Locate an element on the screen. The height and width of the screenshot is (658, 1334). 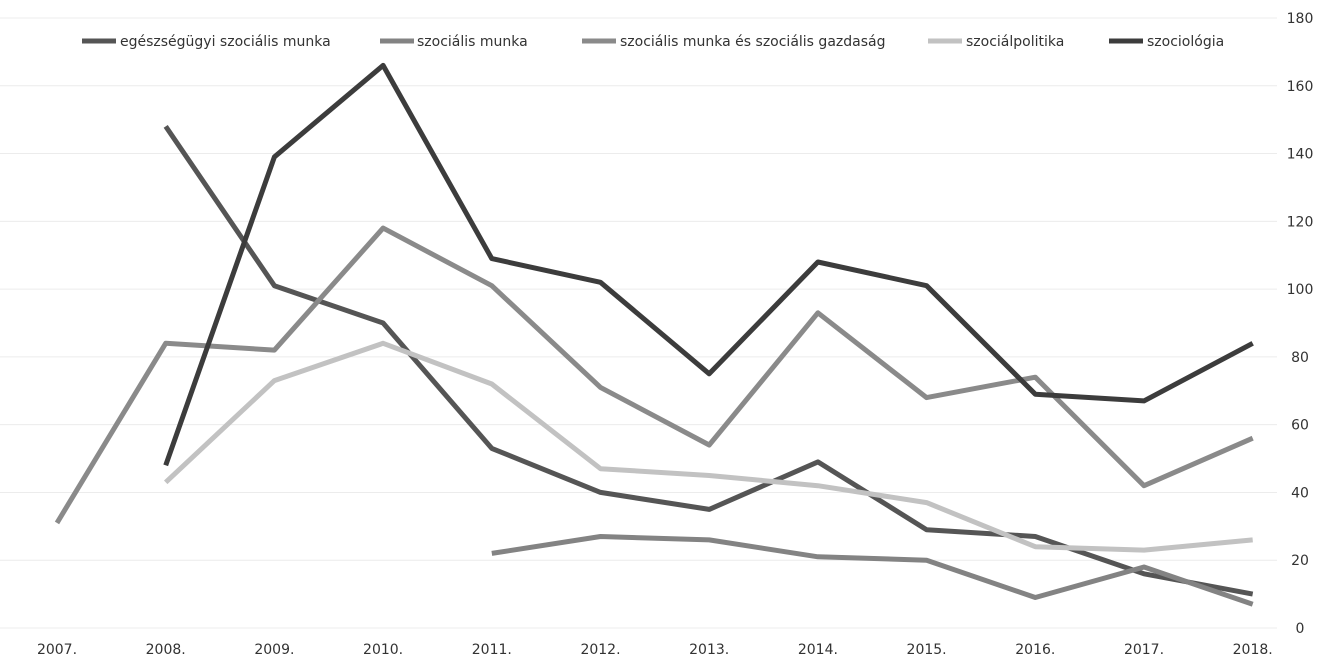
x-tick-label: 2010. is located at coordinates (383, 650).